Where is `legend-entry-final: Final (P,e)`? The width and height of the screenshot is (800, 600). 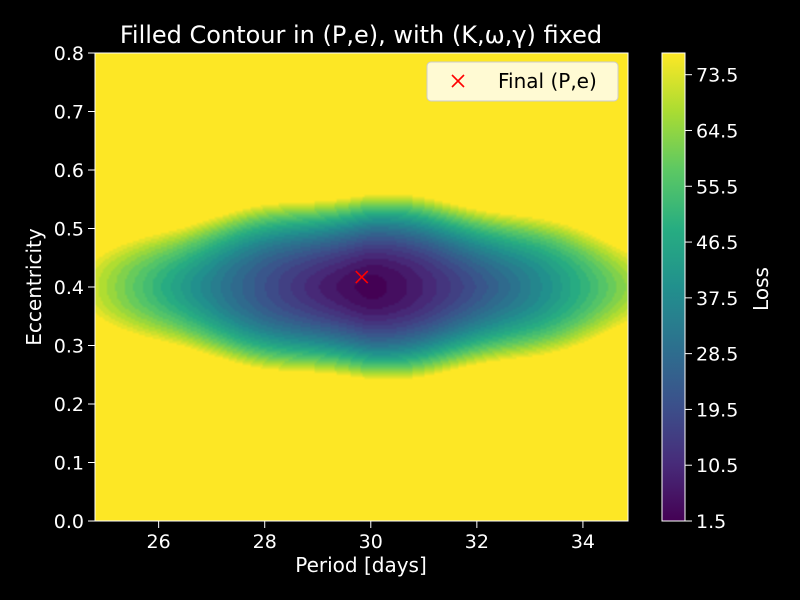 legend-entry-final: Final (P,e) is located at coordinates (547, 81).